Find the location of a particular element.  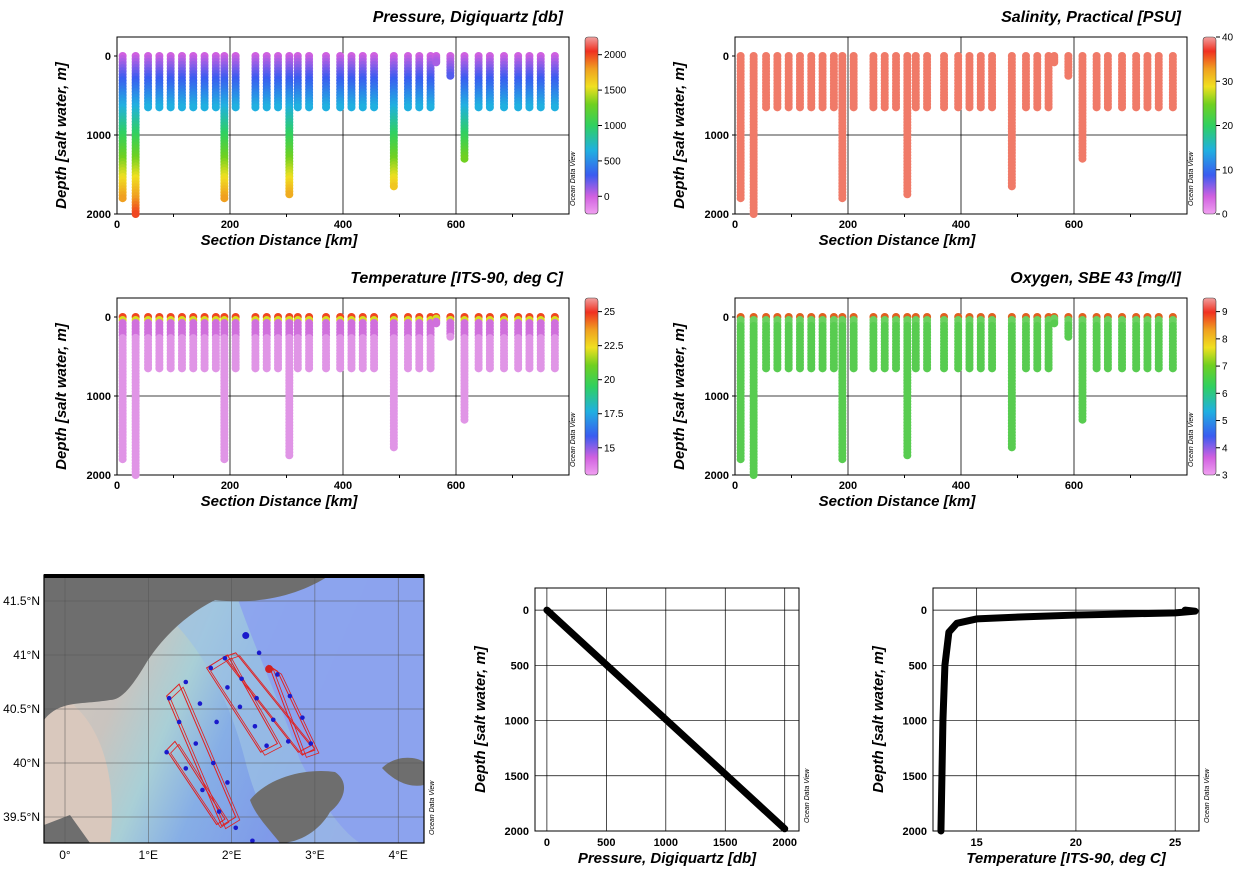

x-tick-label: 600 is located at coordinates (1074, 486).